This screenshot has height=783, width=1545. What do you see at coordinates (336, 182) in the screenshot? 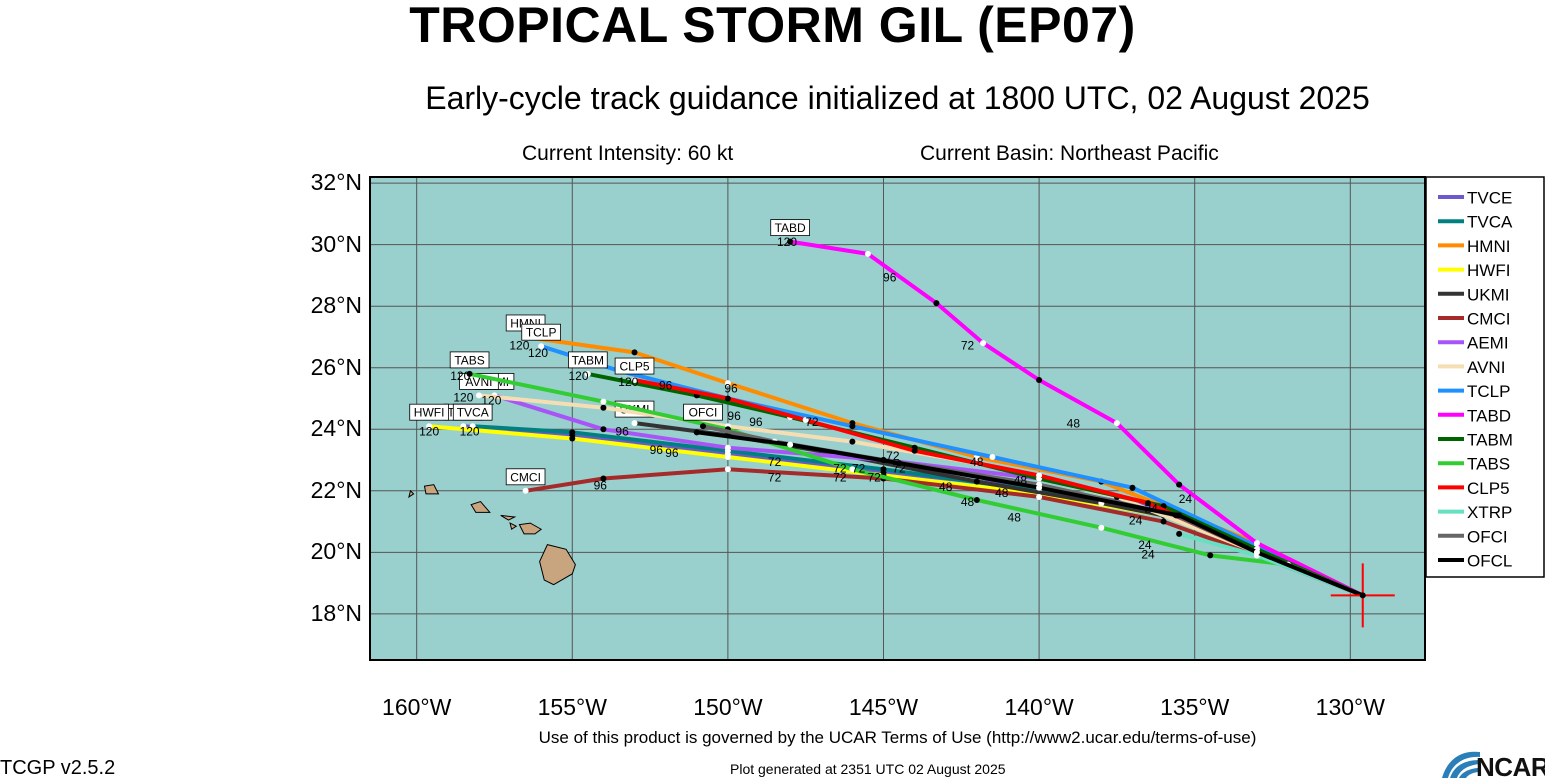
I see `latitude-label: 32°N` at bounding box center [336, 182].